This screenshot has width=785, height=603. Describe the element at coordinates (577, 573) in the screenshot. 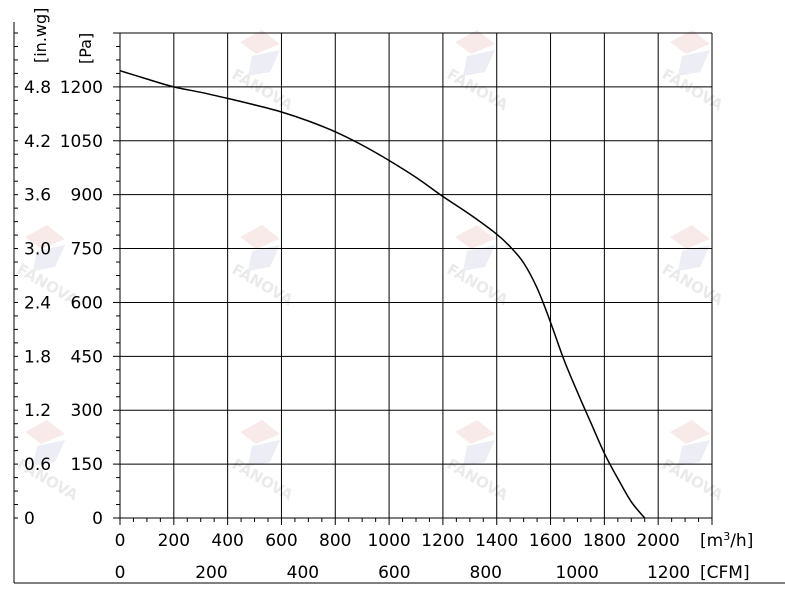

I see `x-tick-label-cfm: 1000` at that location.